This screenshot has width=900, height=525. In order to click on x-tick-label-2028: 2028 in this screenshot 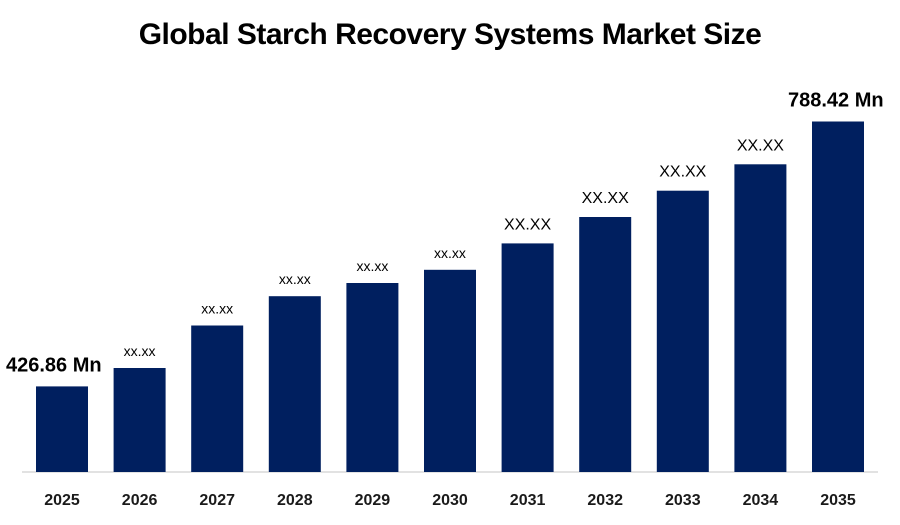, I will do `click(295, 500)`.